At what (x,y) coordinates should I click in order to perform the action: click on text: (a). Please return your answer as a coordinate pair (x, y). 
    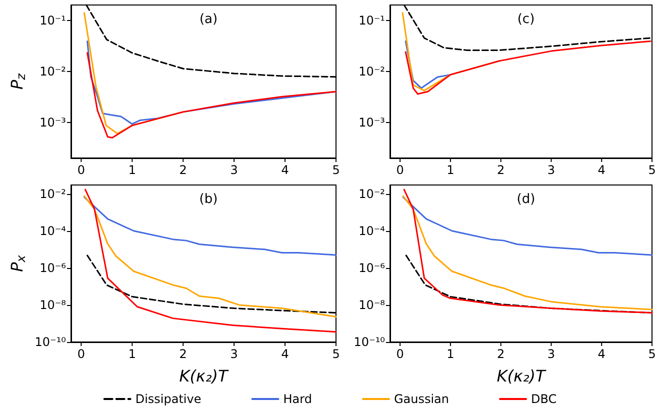
    Looking at the image, I should click on (208, 19).